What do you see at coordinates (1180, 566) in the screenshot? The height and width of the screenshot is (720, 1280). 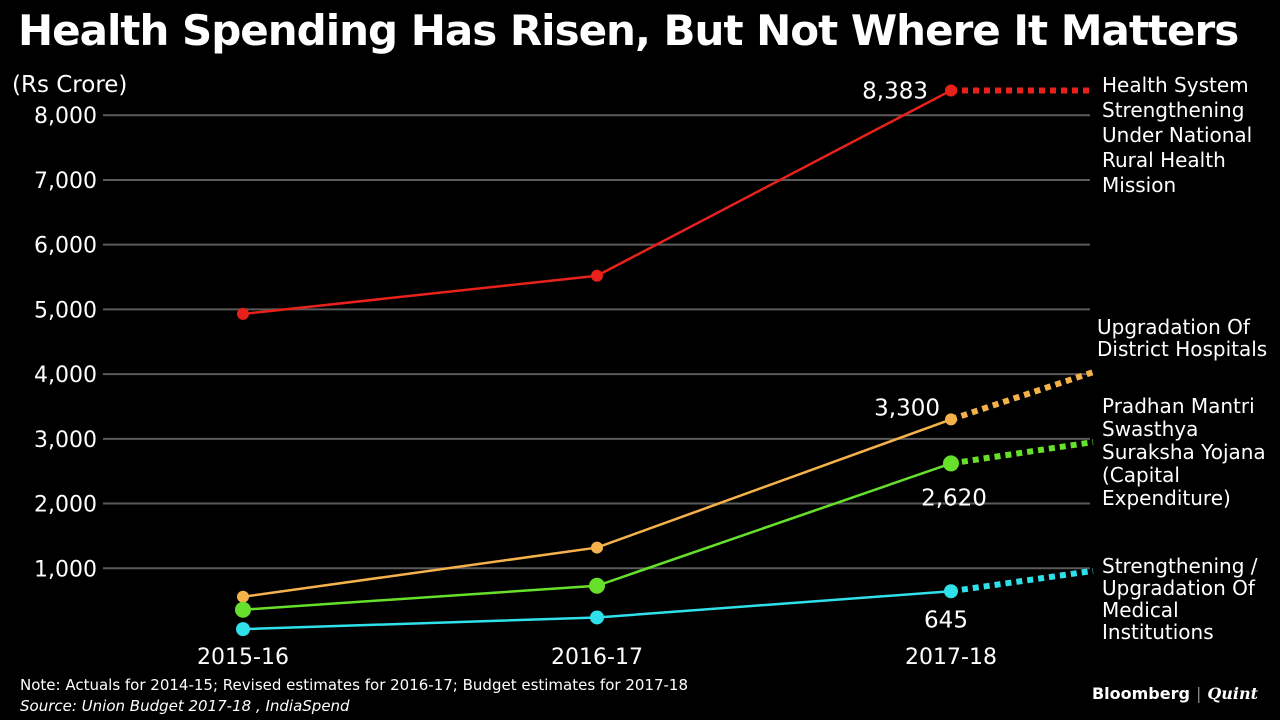 I see `series-label-line: Strengthening /` at bounding box center [1180, 566].